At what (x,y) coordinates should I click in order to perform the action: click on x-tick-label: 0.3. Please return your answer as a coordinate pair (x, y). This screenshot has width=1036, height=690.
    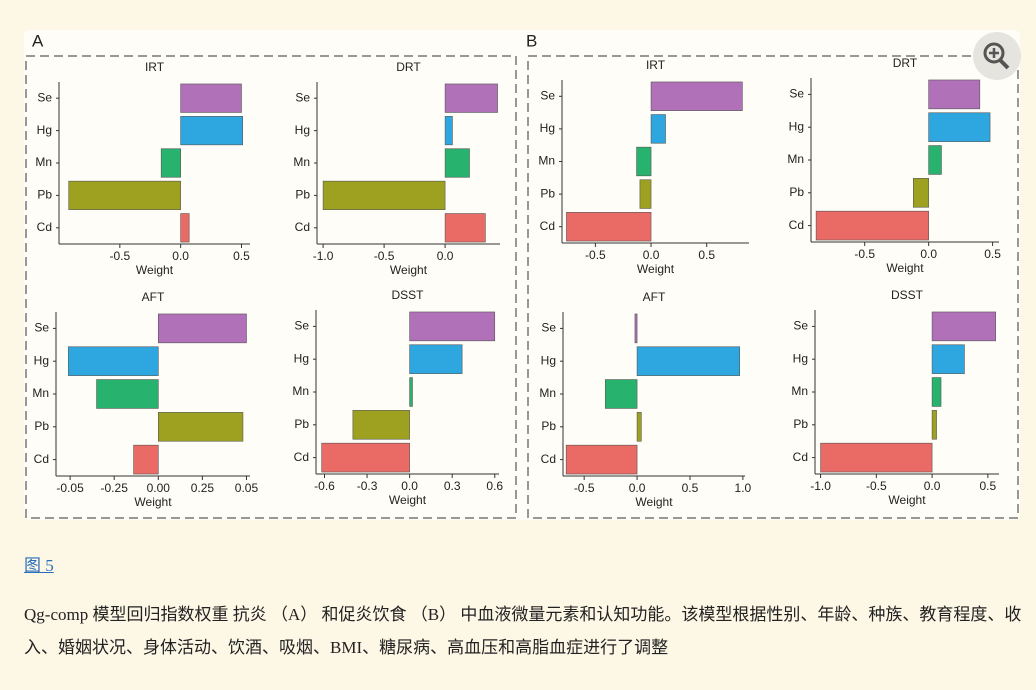
    Looking at the image, I should click on (452, 486).